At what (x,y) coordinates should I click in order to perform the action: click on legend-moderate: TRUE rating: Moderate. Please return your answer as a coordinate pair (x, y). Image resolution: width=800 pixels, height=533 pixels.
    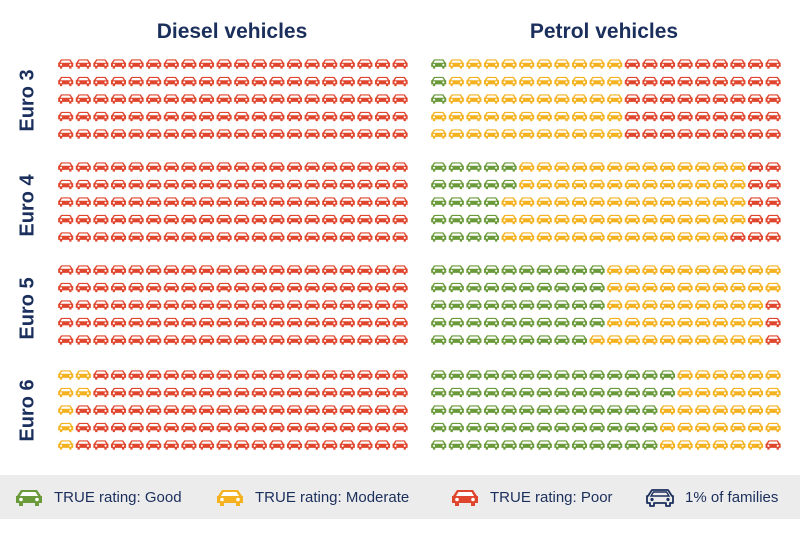
    Looking at the image, I should click on (312, 497).